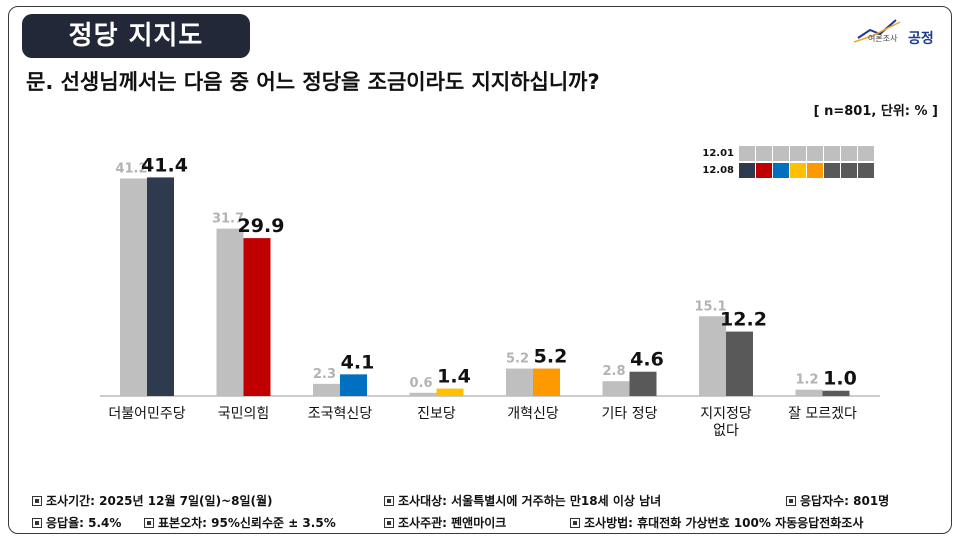 The height and width of the screenshot is (540, 960). I want to click on footer-item: 조사주관: 펜앤마이크, so click(445, 522).